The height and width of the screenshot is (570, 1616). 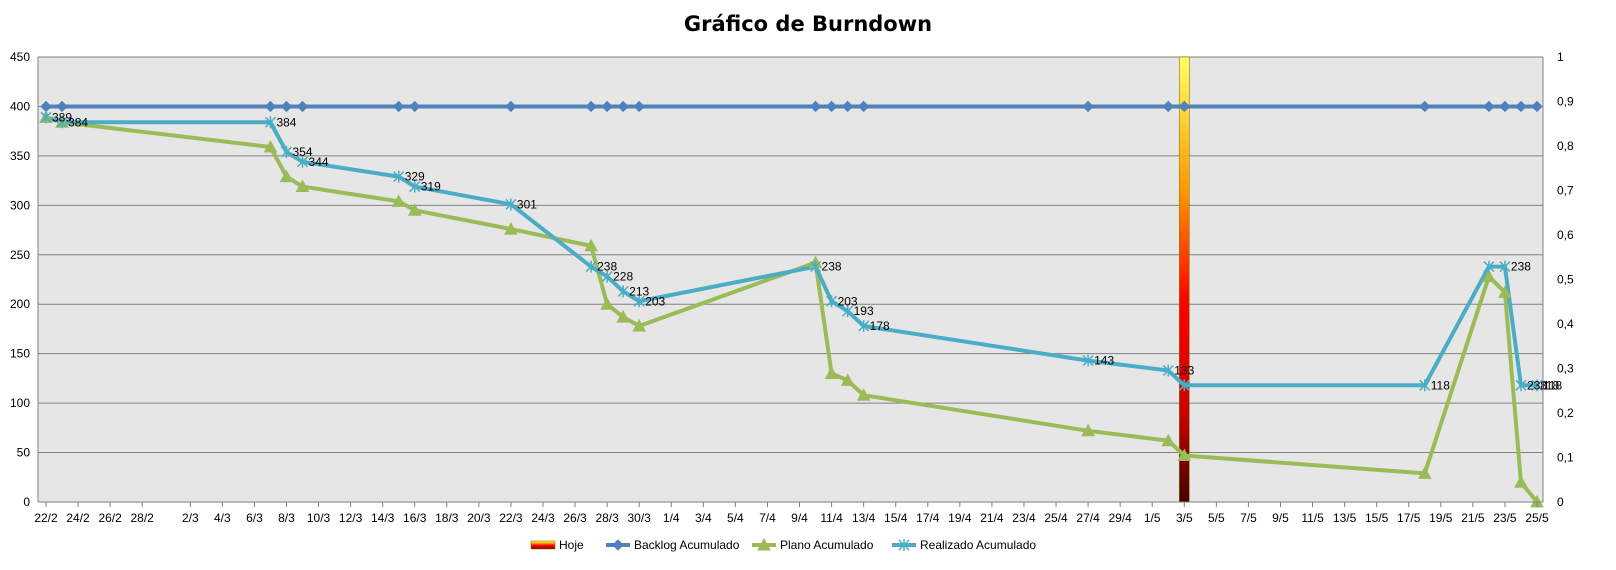 What do you see at coordinates (415, 518) in the screenshot?
I see `x-tick-label: 16/3` at bounding box center [415, 518].